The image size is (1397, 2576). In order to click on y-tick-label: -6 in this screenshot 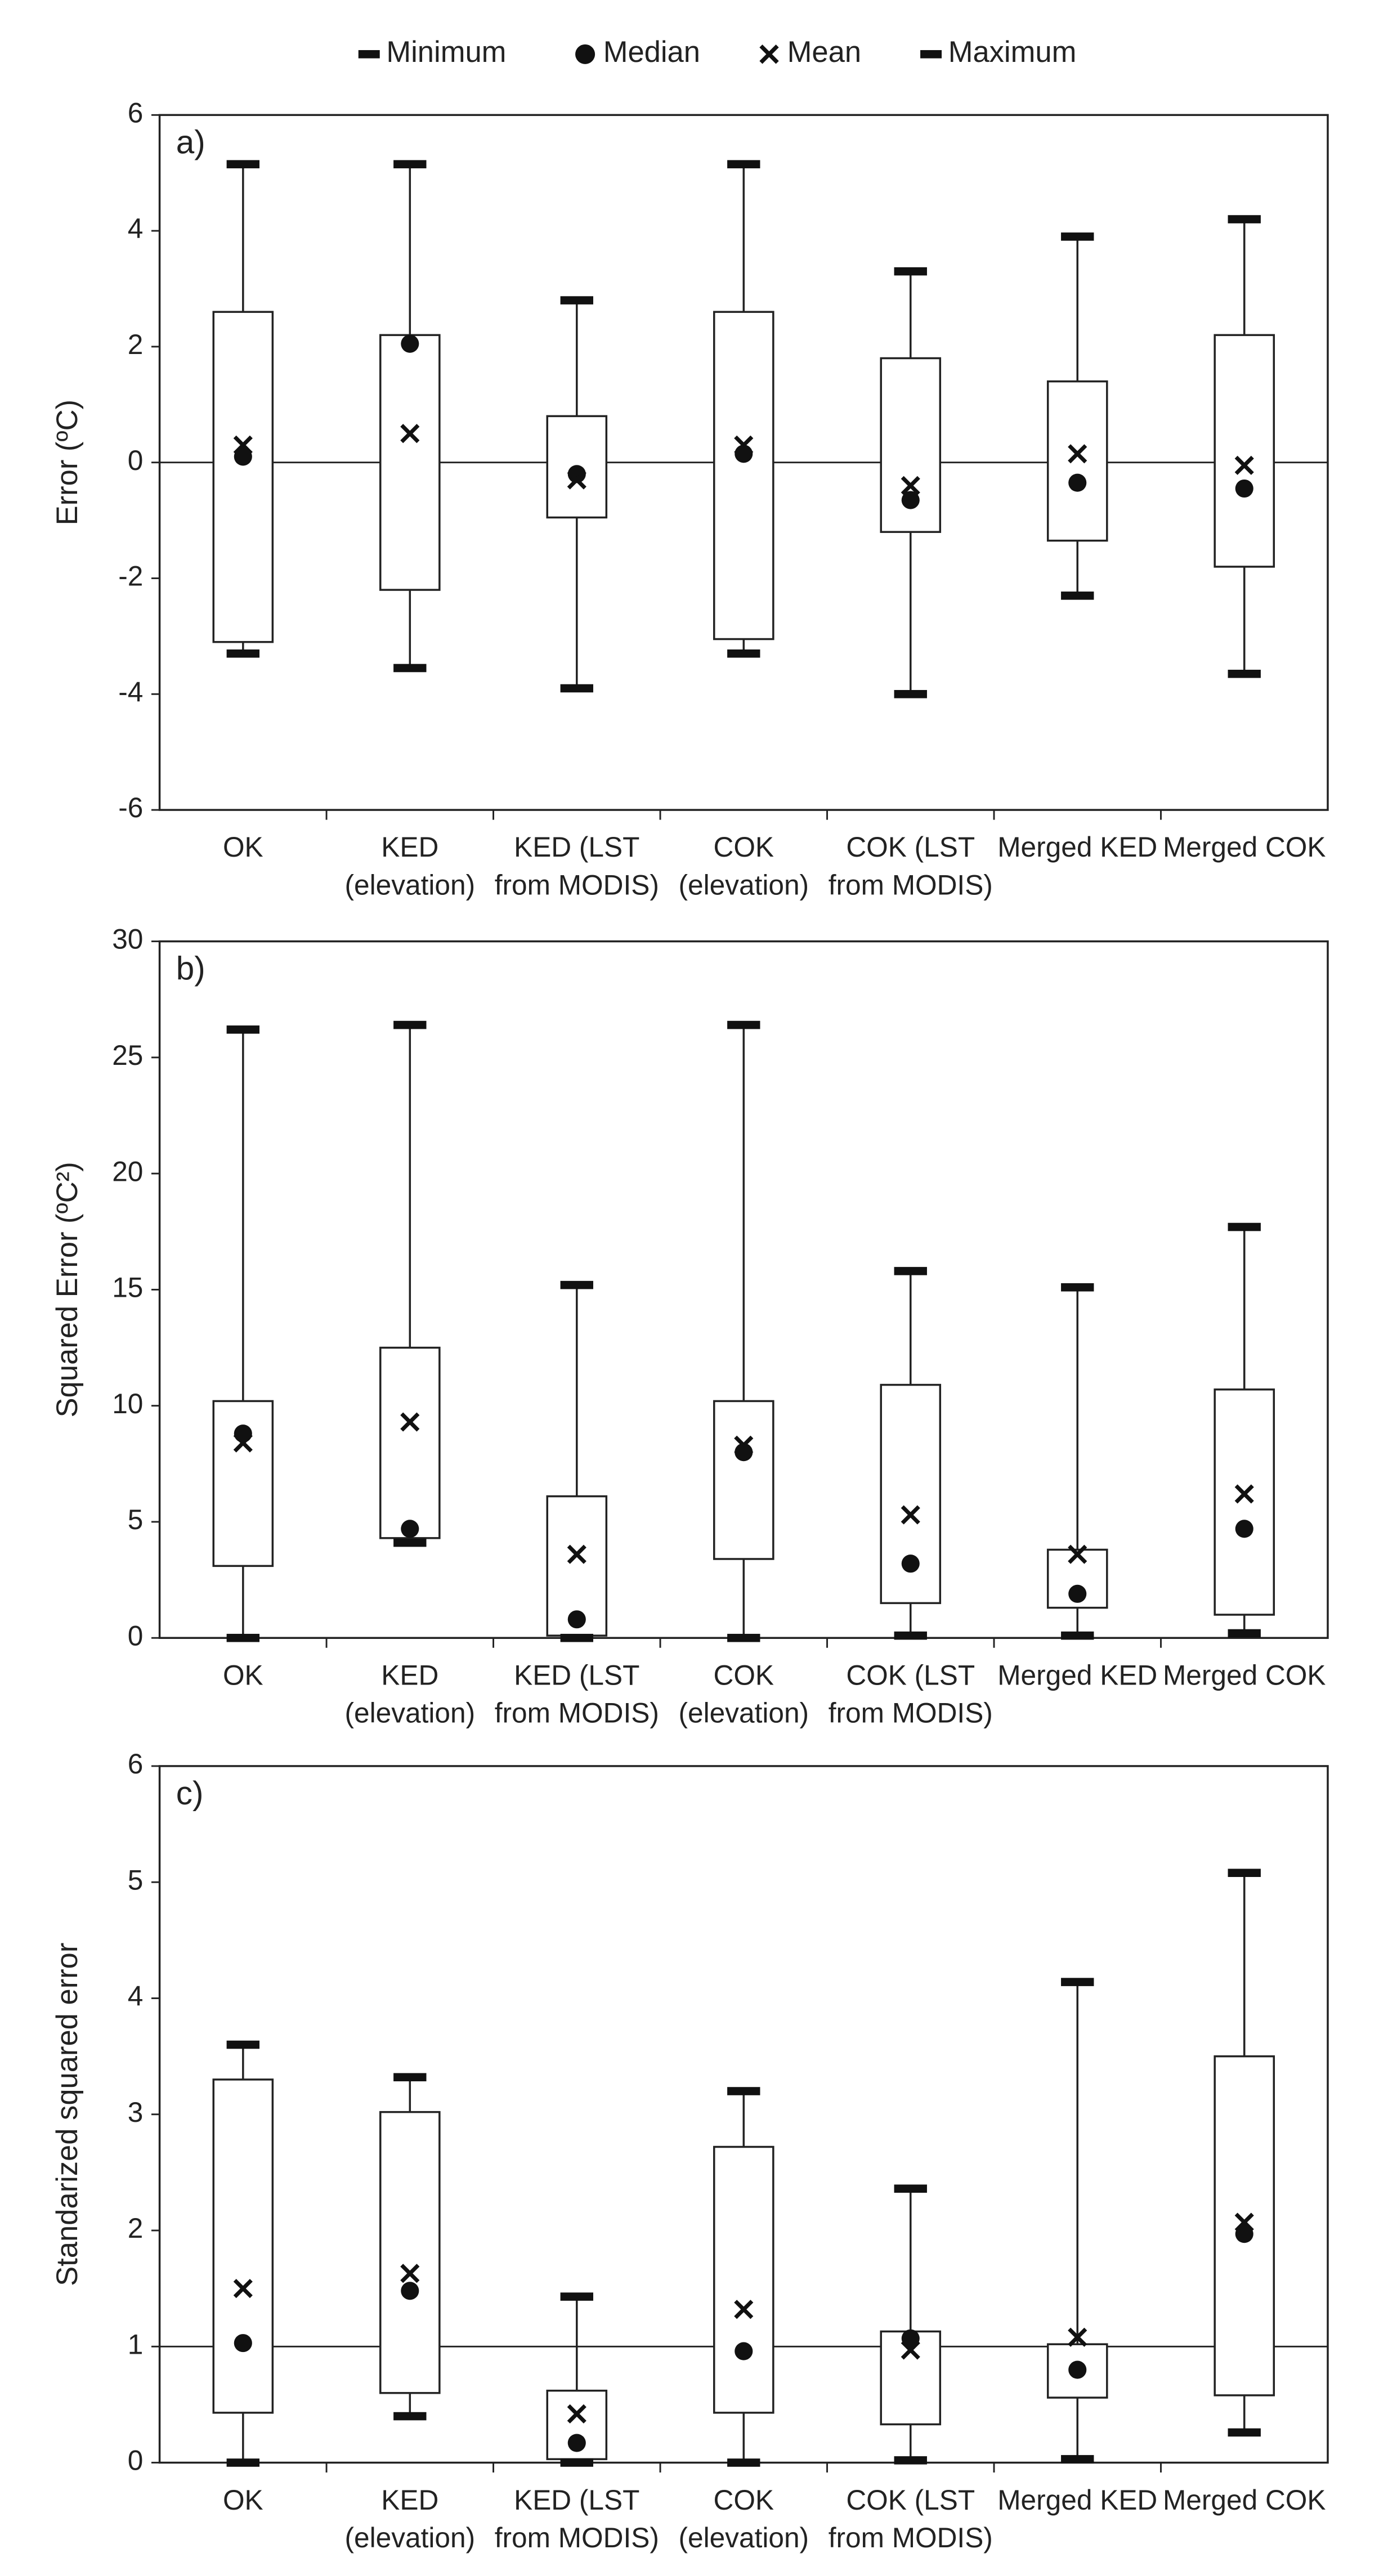, I will do `click(130, 807)`.